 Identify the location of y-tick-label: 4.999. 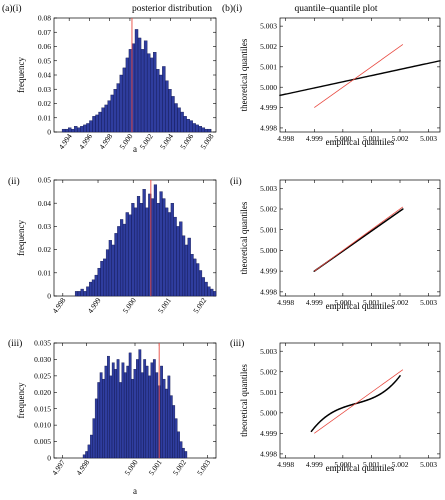
(268, 271).